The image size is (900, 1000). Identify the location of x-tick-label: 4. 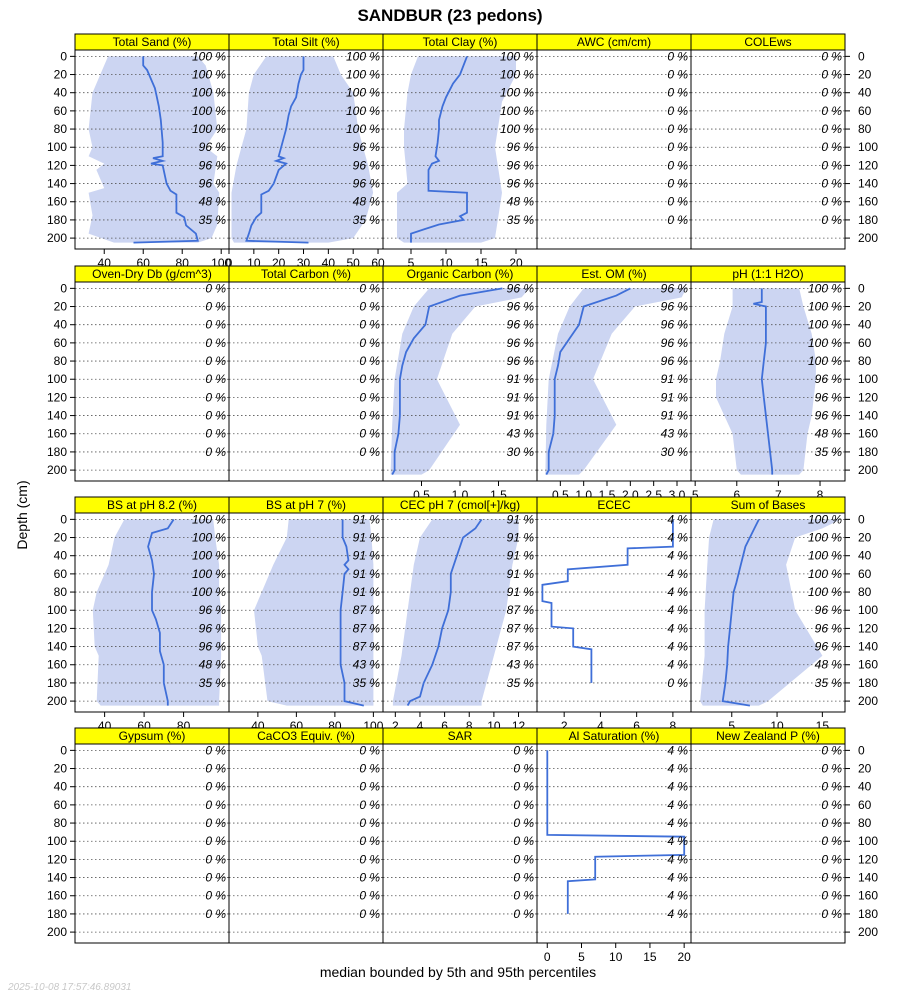
(600, 726).